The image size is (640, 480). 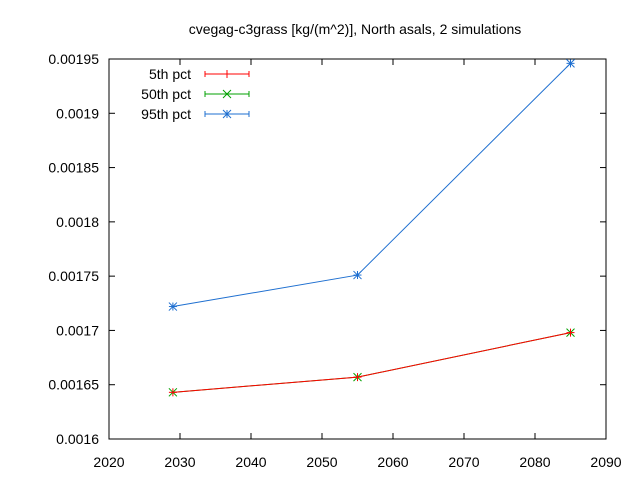 I want to click on y-tick-label: 0.00195, so click(x=73, y=59).